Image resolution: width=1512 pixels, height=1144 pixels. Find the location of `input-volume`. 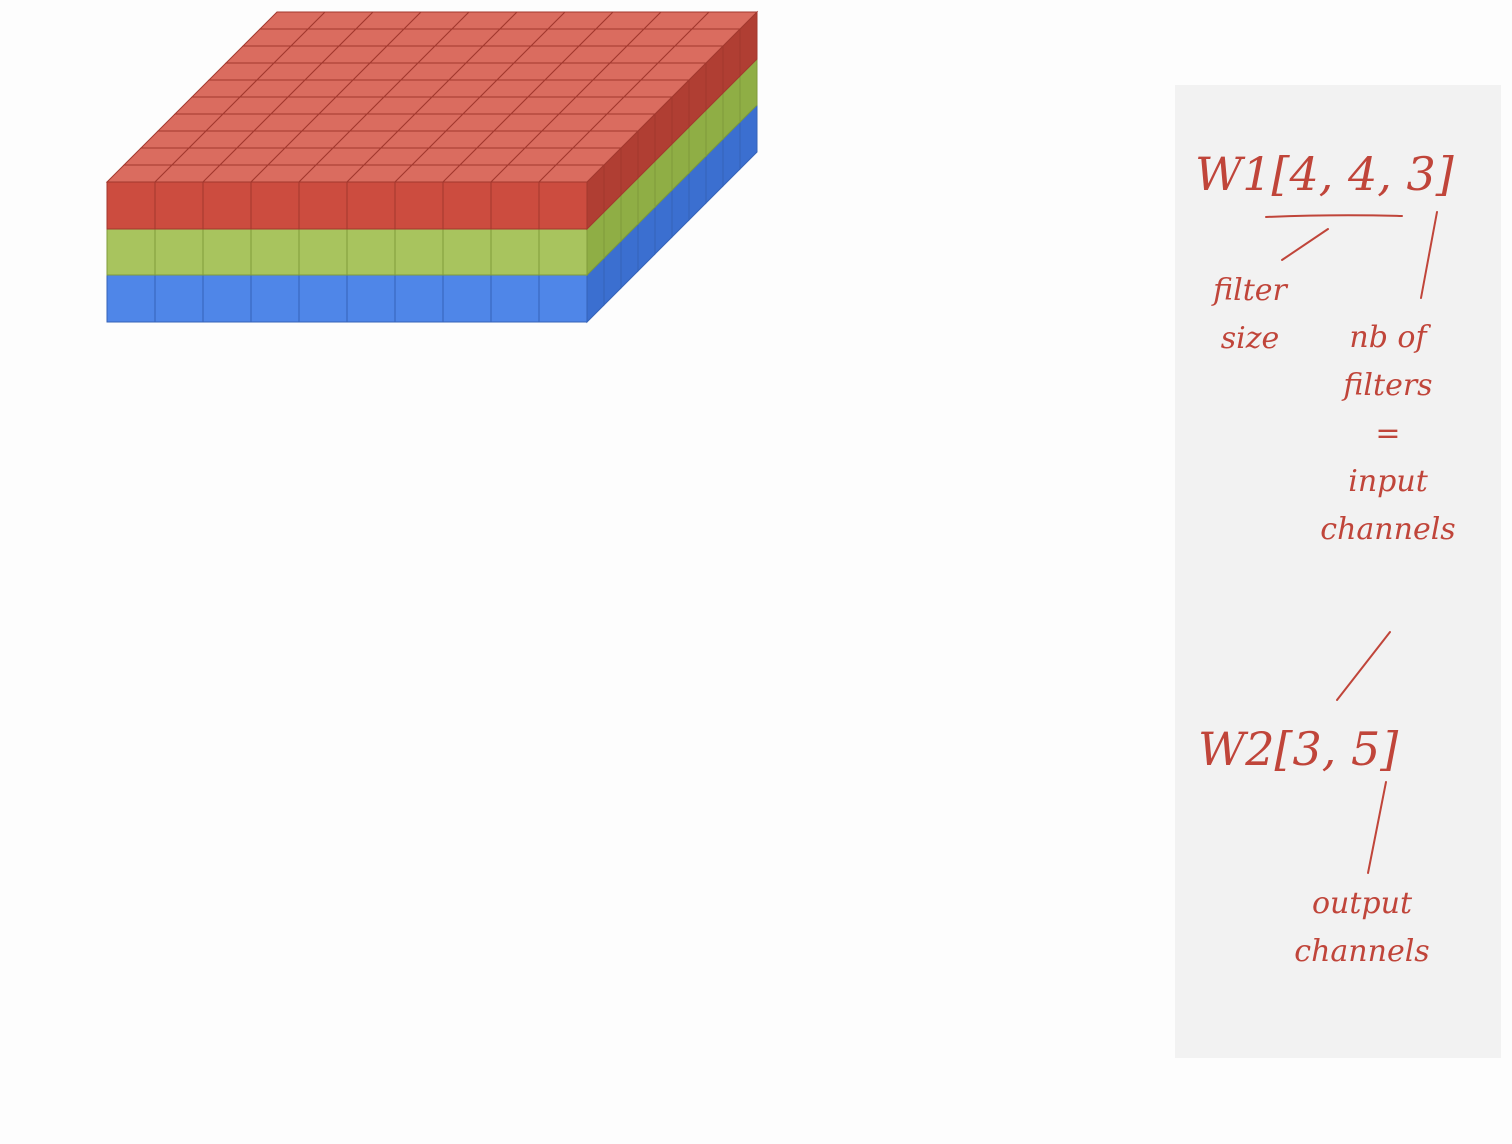

input-volume is located at coordinates (432, 167).